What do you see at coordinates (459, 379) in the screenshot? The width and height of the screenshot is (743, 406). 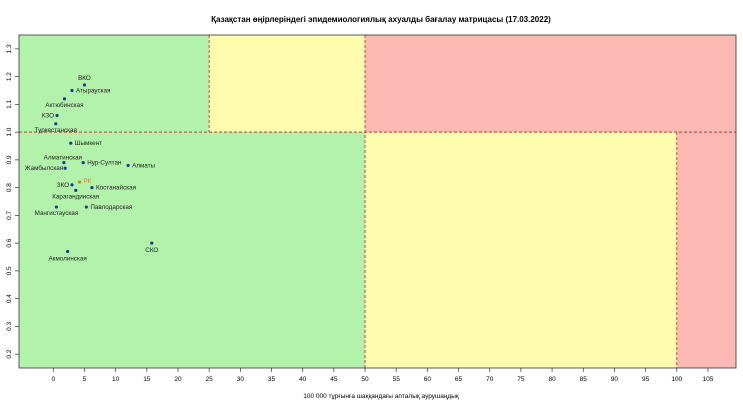 I see `x-tick-label: 65` at bounding box center [459, 379].